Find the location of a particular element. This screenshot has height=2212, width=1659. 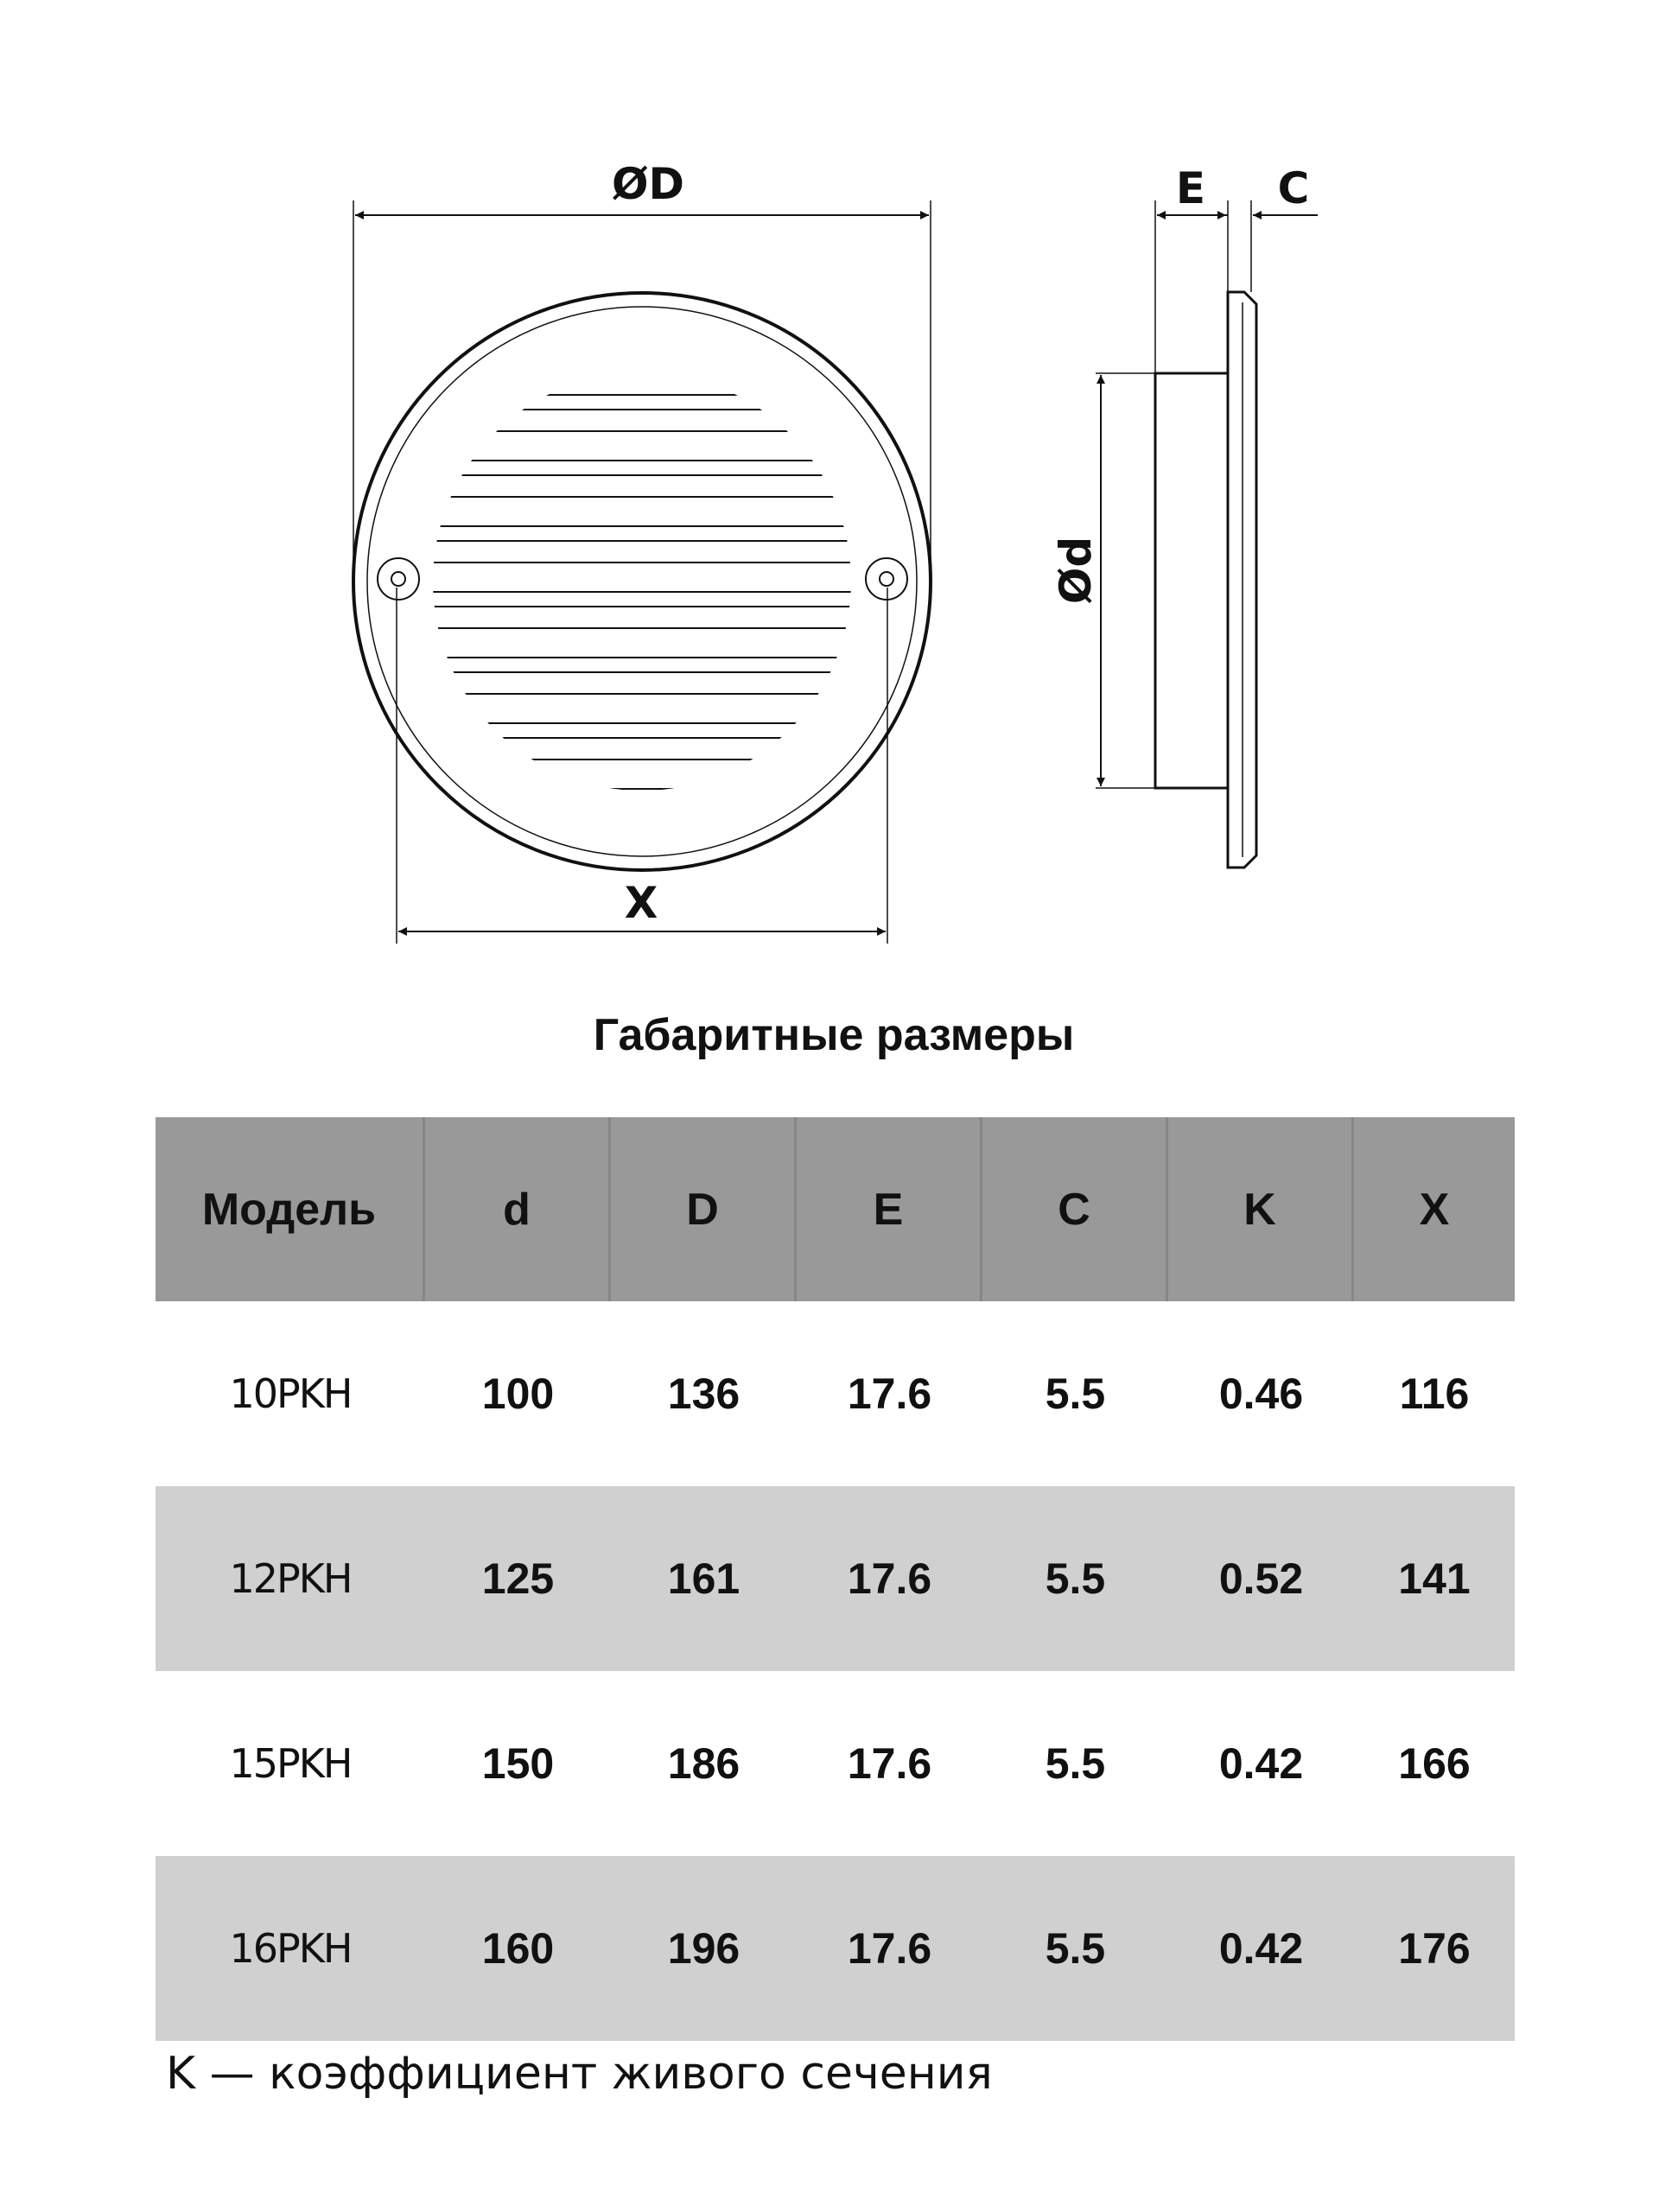

front-view is located at coordinates (642, 572).